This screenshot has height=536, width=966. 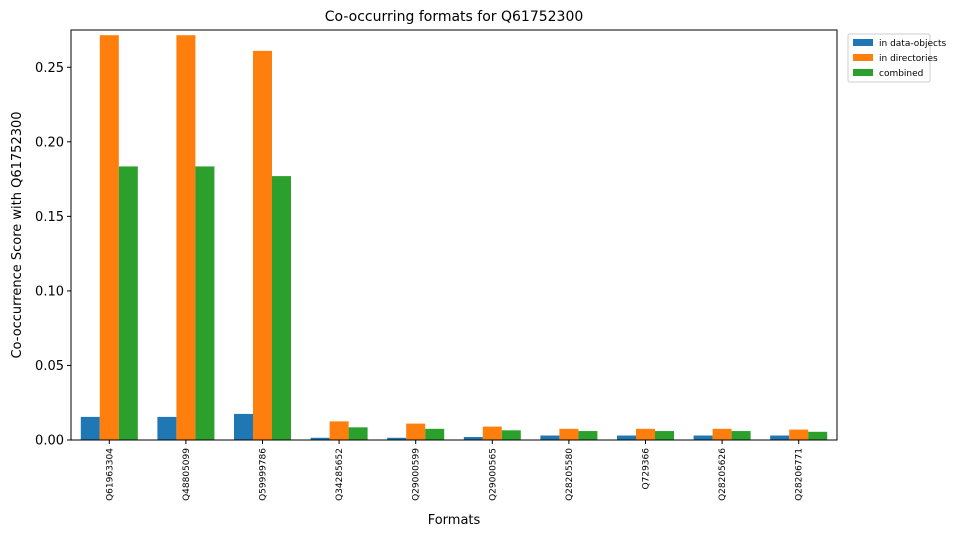 I want to click on y-tick-label: 0.15, so click(x=49, y=217).